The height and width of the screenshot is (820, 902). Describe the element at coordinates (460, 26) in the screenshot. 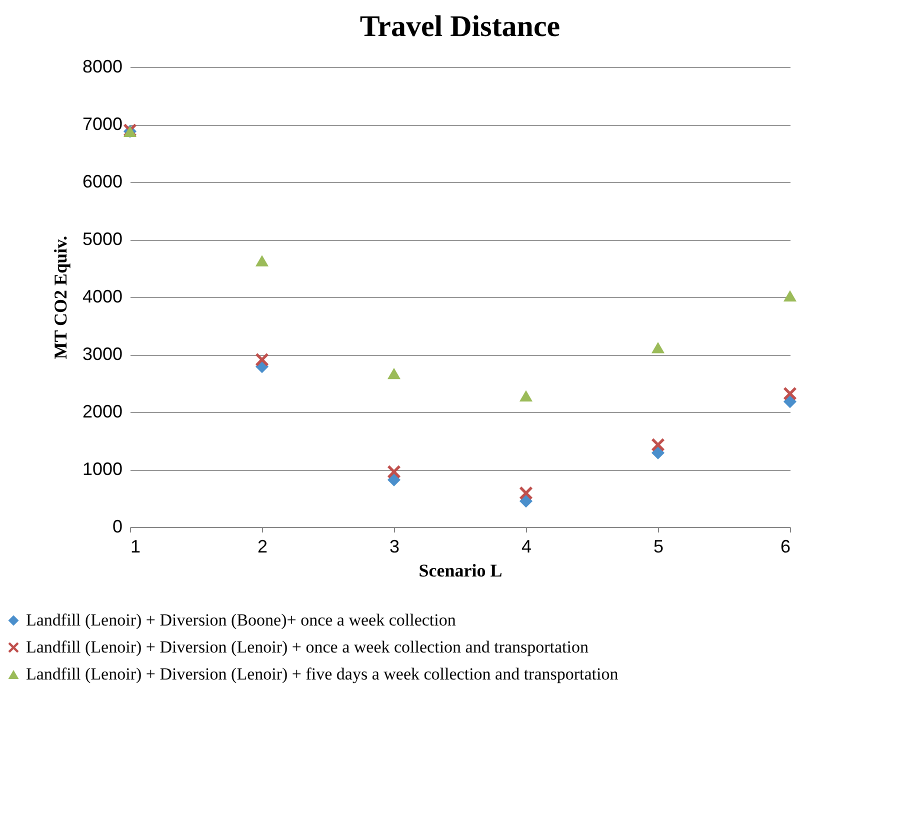

I see `chart-title: Travel Distance` at that location.